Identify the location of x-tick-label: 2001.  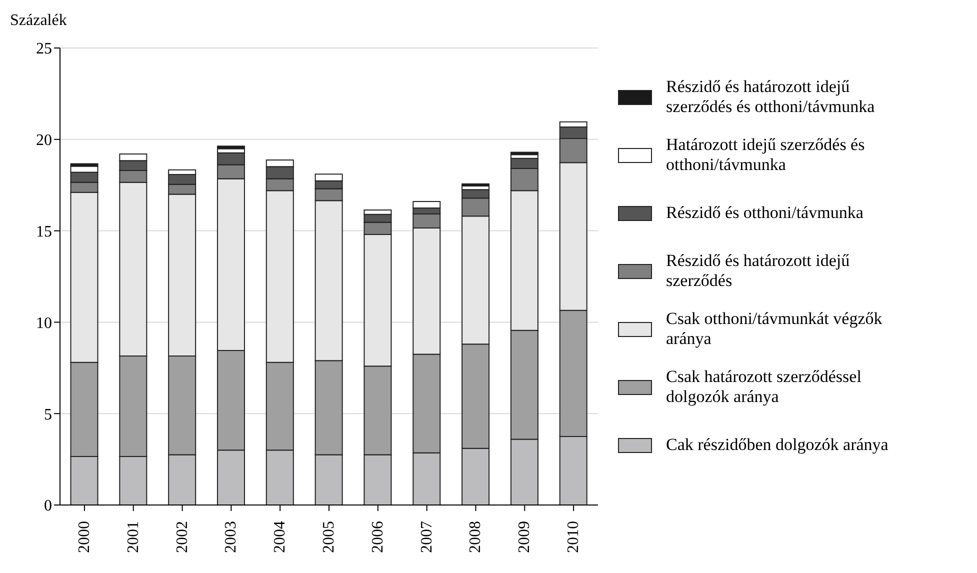
(133, 537).